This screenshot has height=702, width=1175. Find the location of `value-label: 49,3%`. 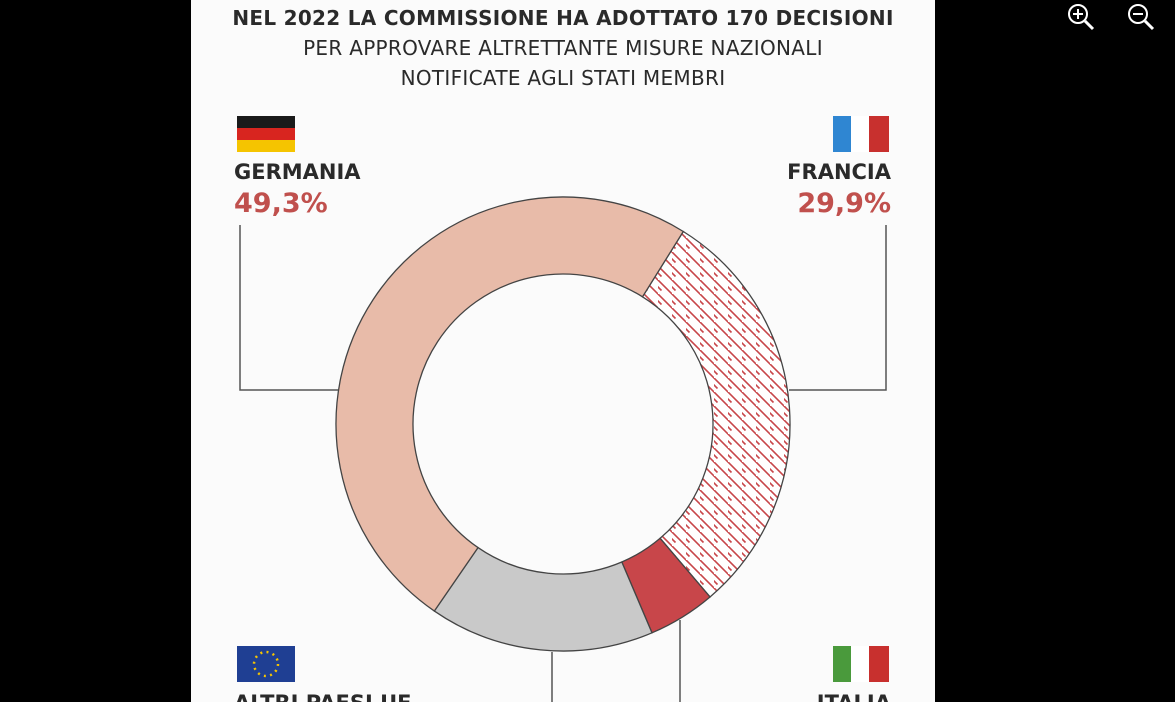

value-label: 49,3% is located at coordinates (281, 203).